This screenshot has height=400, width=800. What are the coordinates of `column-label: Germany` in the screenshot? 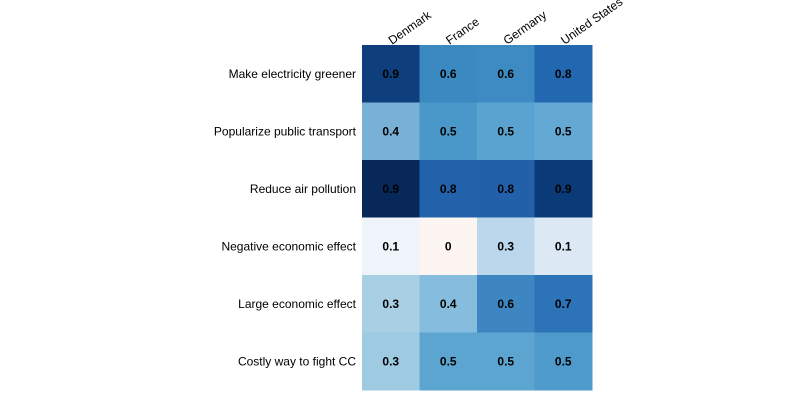 It's located at (525, 28).